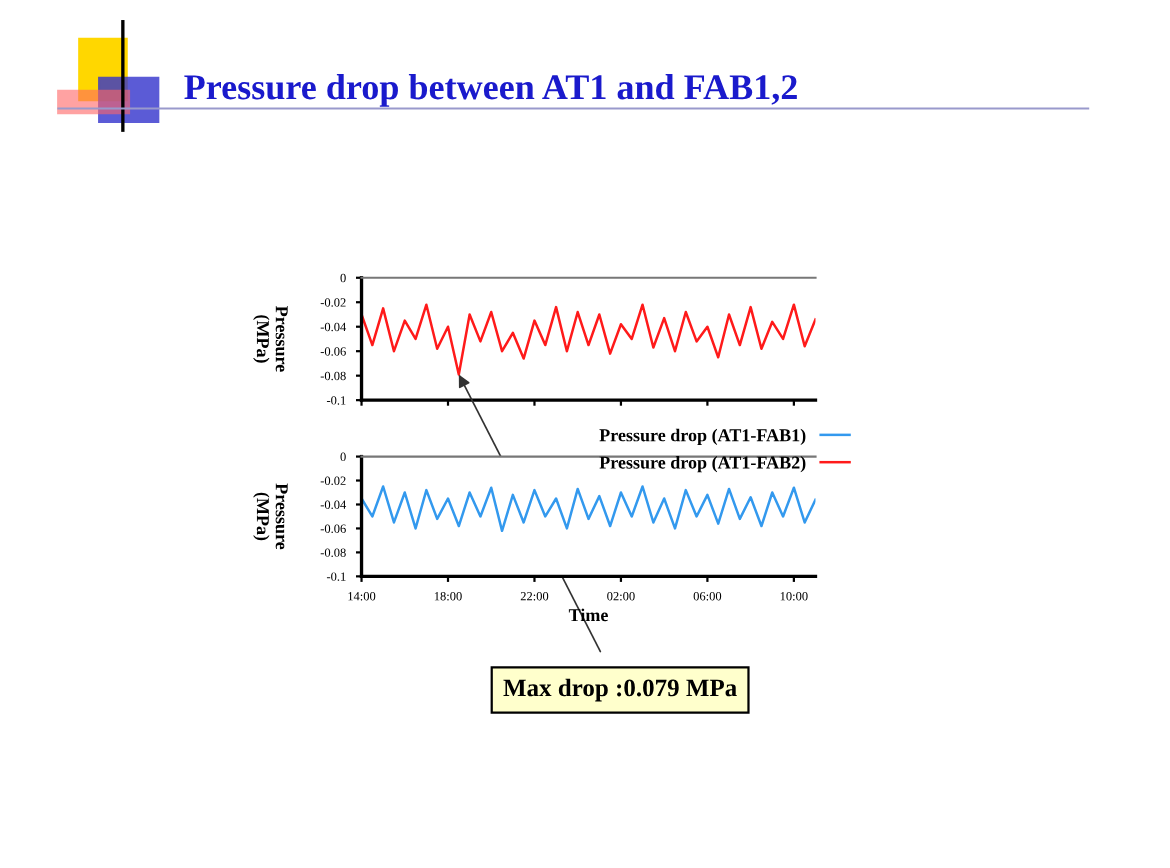 The height and width of the screenshot is (868, 1170). What do you see at coordinates (588, 509) in the screenshot?
I see `line-series` at bounding box center [588, 509].